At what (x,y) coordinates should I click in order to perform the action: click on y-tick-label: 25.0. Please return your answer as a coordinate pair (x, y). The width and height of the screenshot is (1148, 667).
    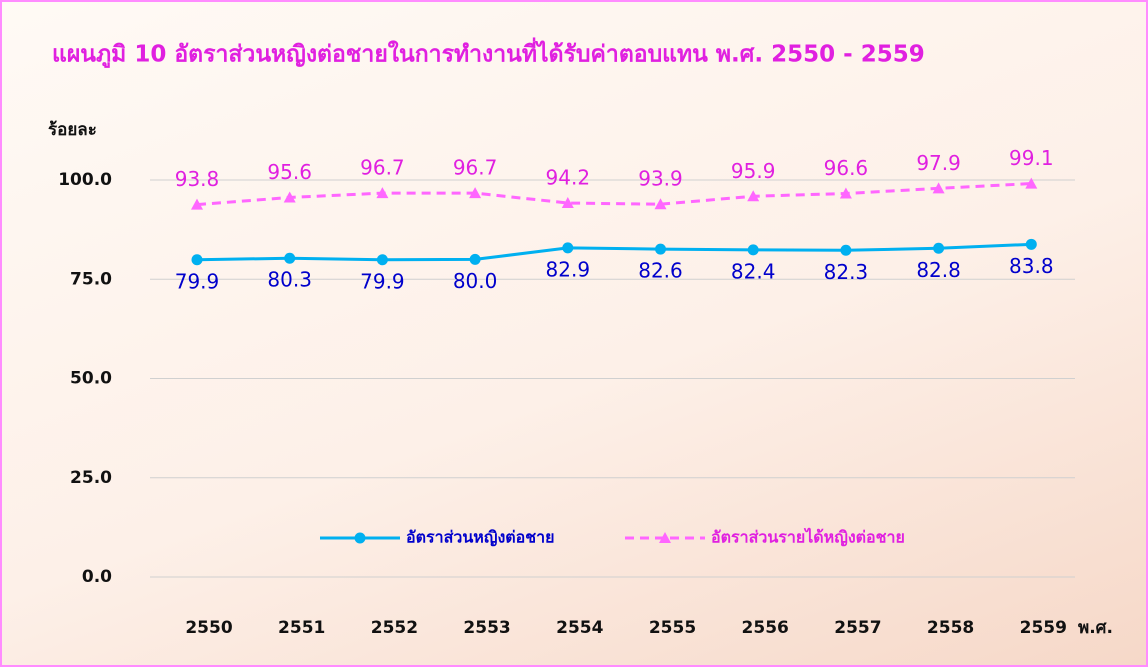
    Looking at the image, I should click on (91, 478).